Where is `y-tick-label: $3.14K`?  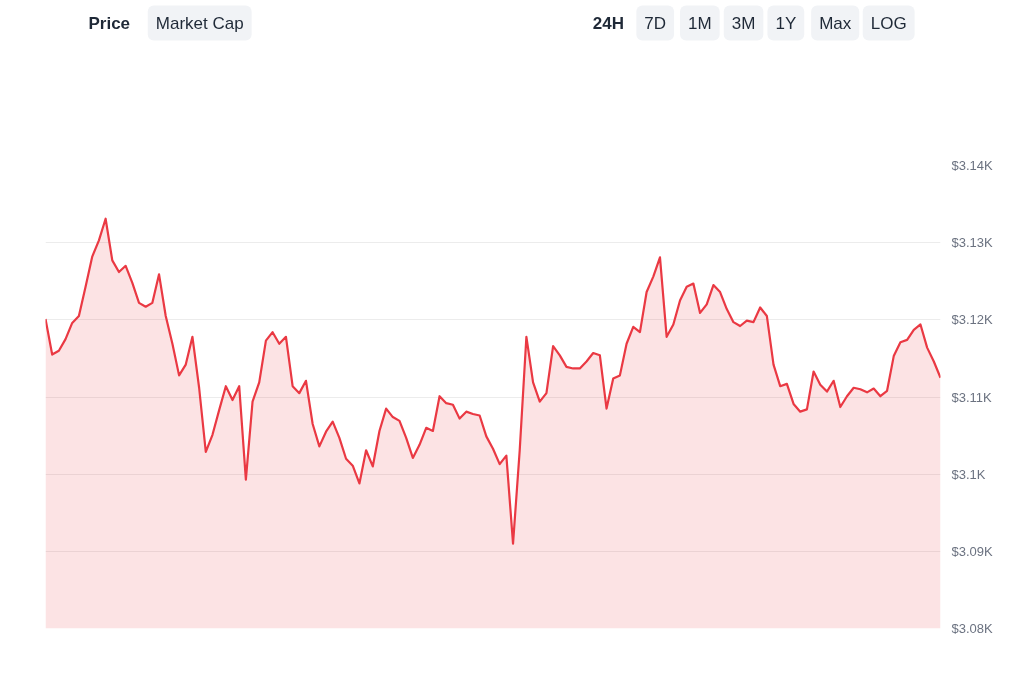
y-tick-label: $3.14K is located at coordinates (972, 165).